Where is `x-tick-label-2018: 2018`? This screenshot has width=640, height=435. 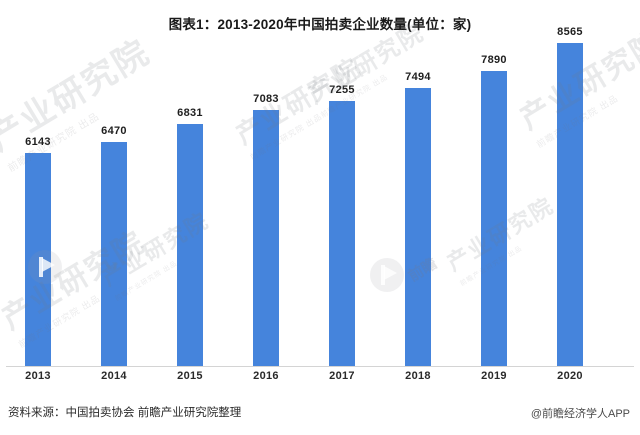
x-tick-label-2018: 2018 is located at coordinates (418, 376).